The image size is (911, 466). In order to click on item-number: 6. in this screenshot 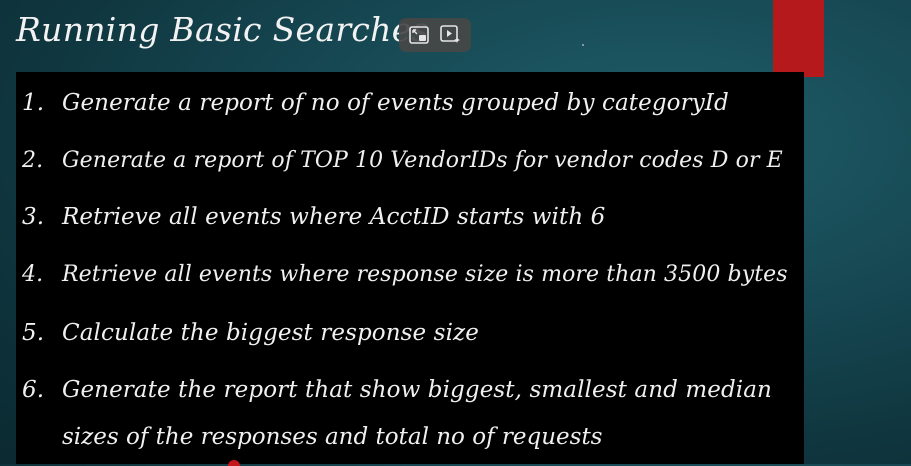, I will do `click(33, 390)`.